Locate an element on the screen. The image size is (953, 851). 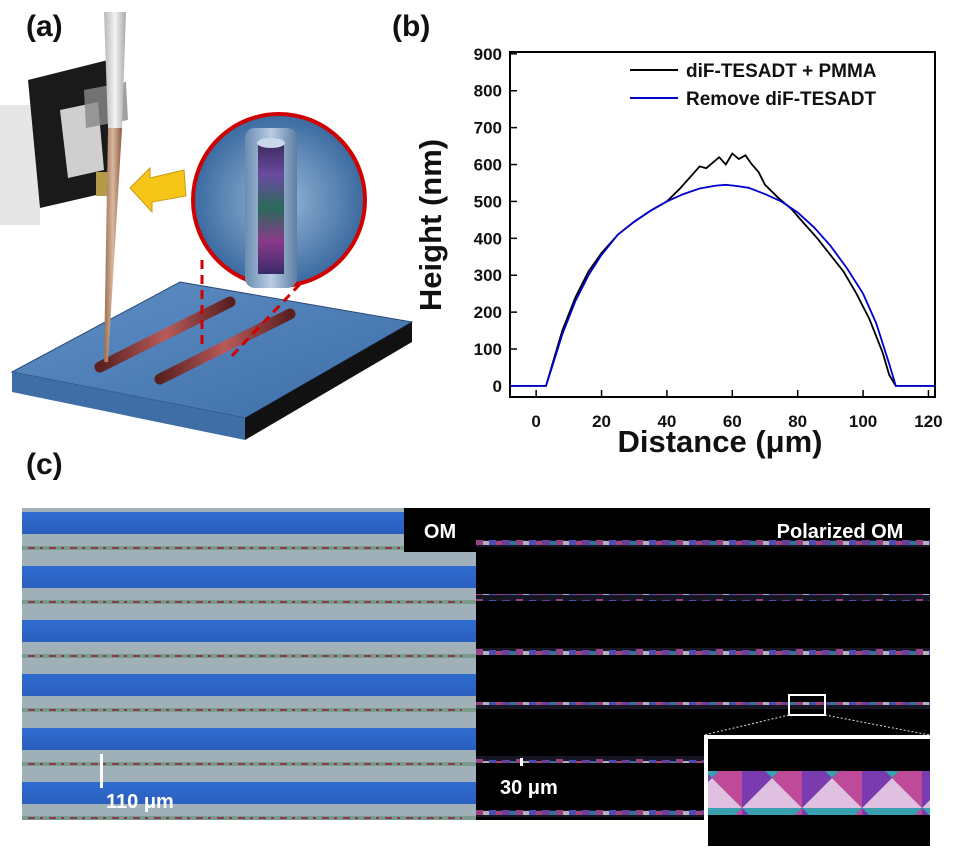
y-tick-label: 500 is located at coordinates (488, 201).